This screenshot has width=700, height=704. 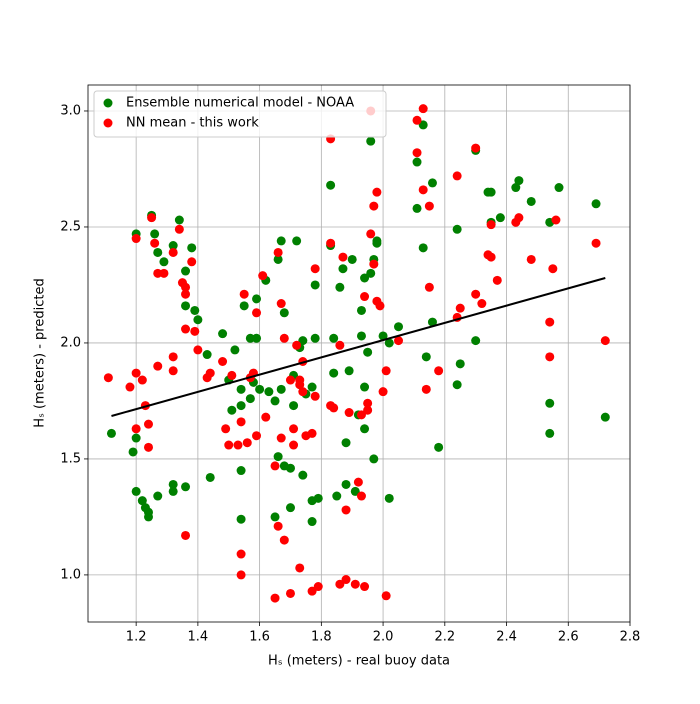 What do you see at coordinates (70, 110) in the screenshot?
I see `y-tick-label: 3.0` at bounding box center [70, 110].